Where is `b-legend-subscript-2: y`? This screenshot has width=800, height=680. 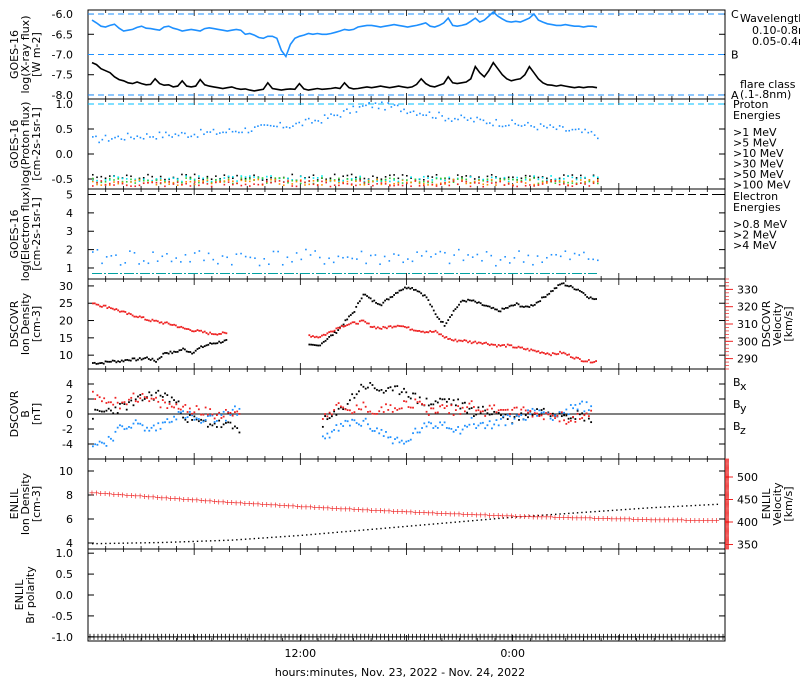
b-legend-subscript-2: y is located at coordinates (743, 408).